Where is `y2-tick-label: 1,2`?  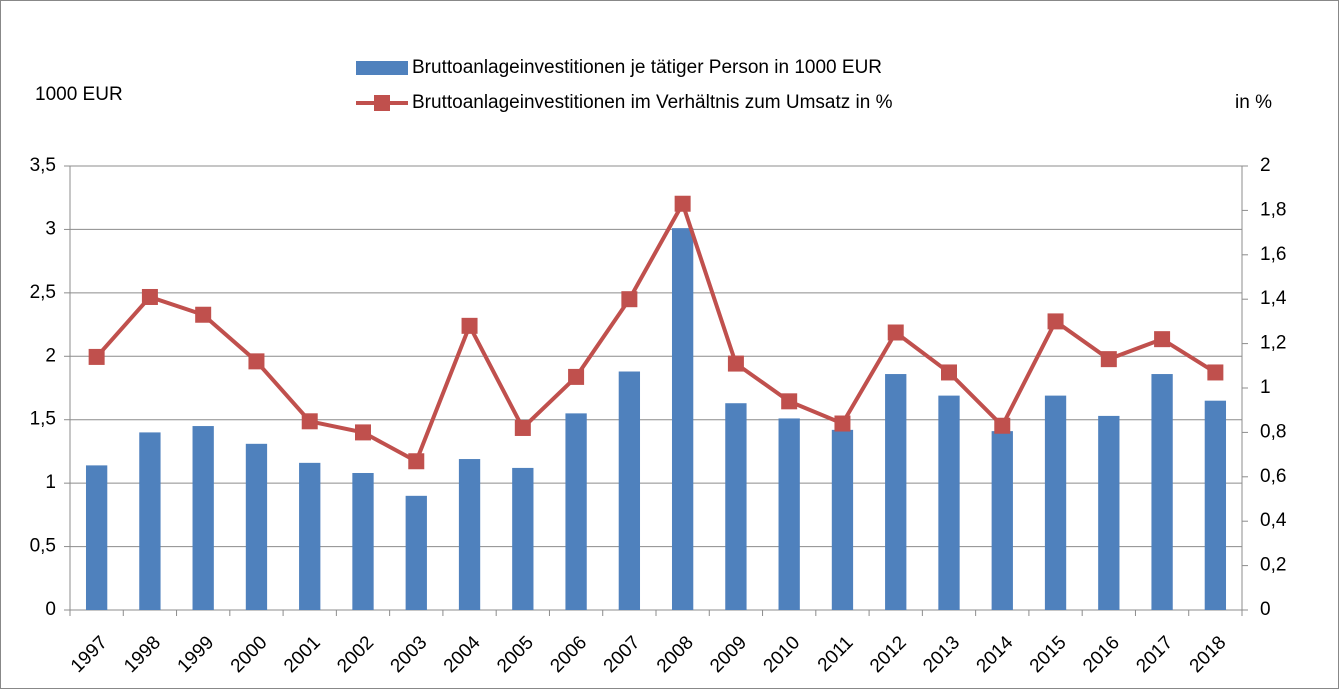 y2-tick-label: 1,2 is located at coordinates (1273, 343).